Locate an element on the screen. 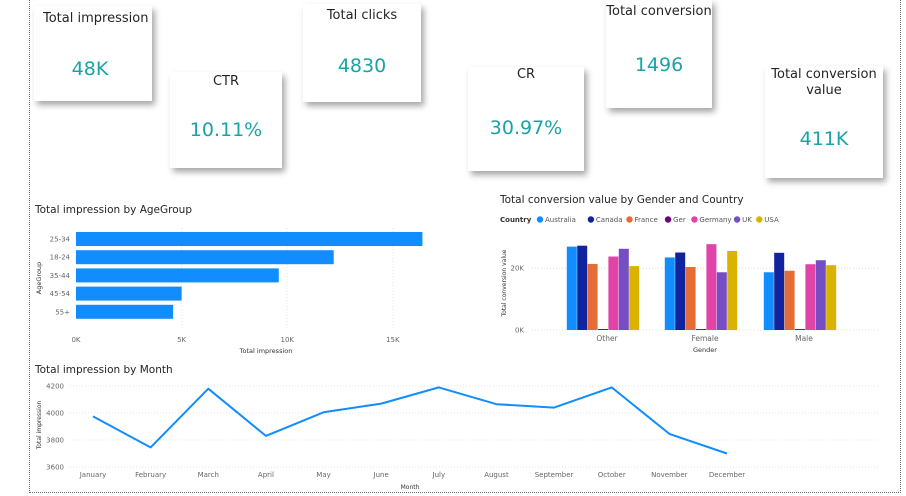 Image resolution: width=906 pixels, height=496 pixels. month-y-axis-title: Total impression is located at coordinates (39, 425).